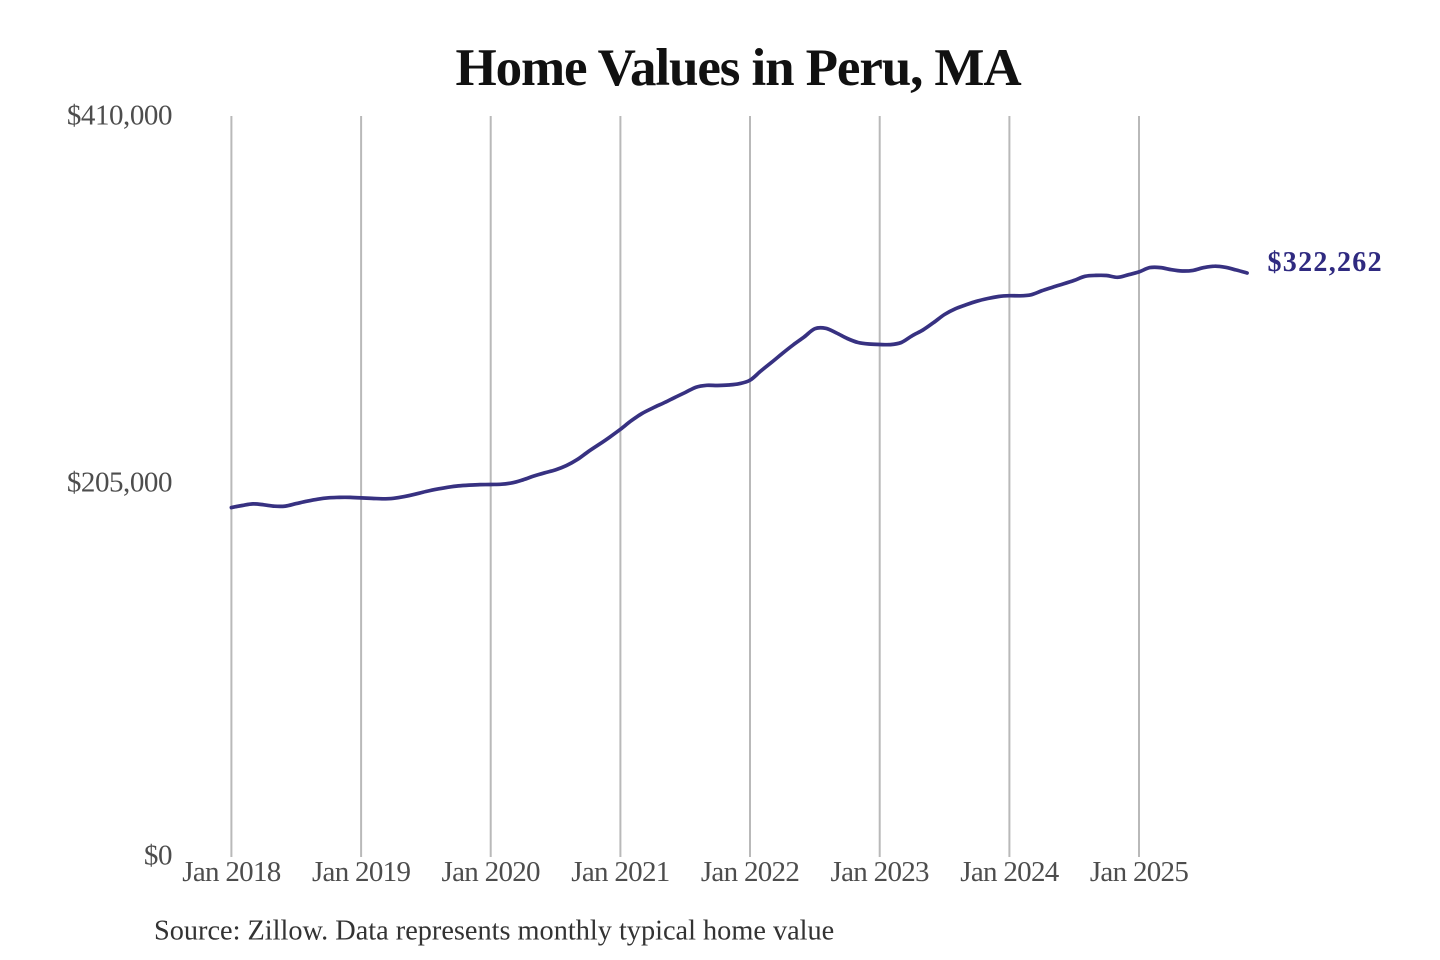 Image resolution: width=1440 pixels, height=960 pixels. I want to click on svg-text: $322,262, so click(1325, 262).